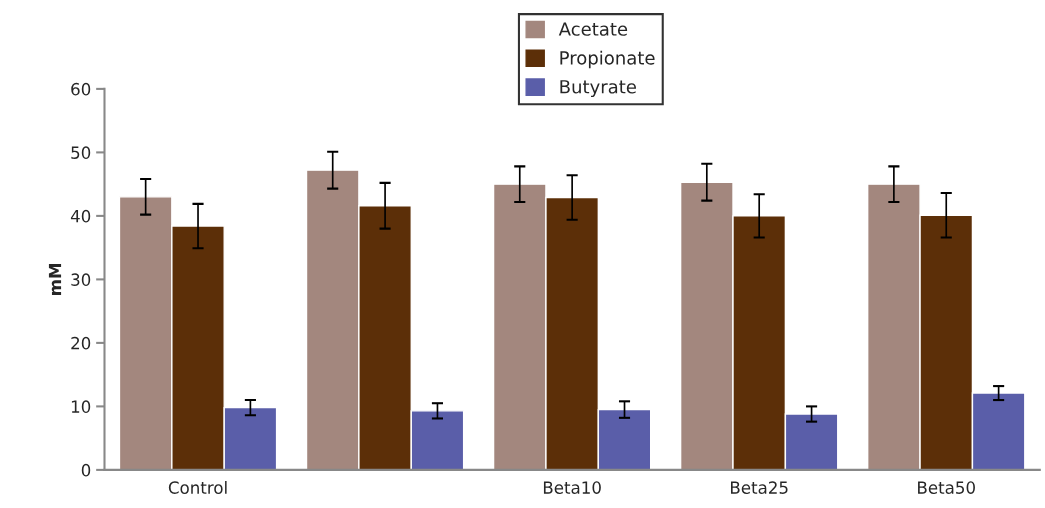  I want to click on y-tick-label: 20, so click(81, 343).